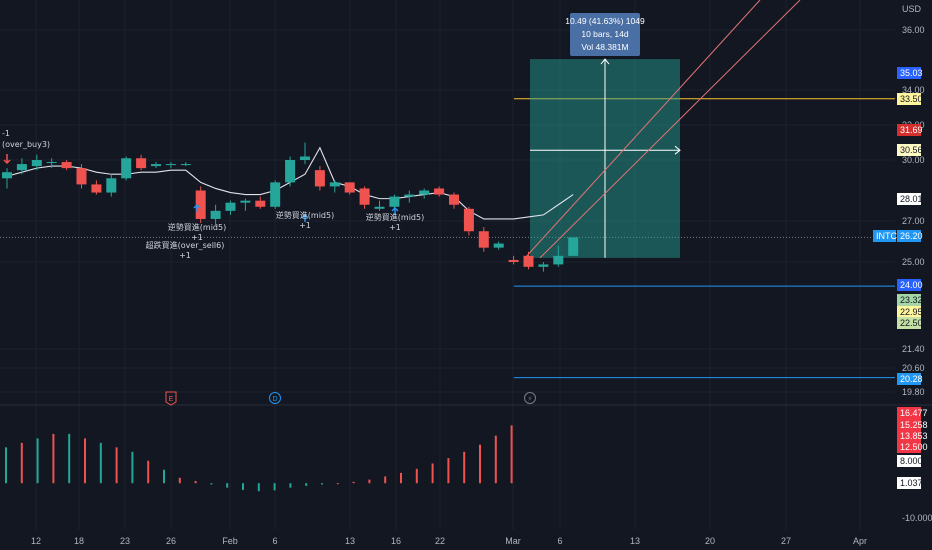 The width and height of the screenshot is (932, 550). Describe the element at coordinates (125, 541) in the screenshot. I see `time-tick-label: 23` at that location.